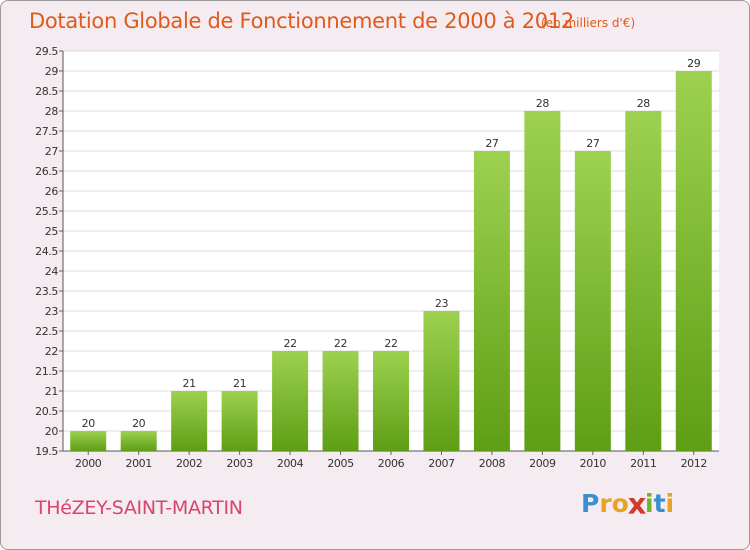  What do you see at coordinates (46, 411) in the screenshot?
I see `y-tick-label: 20.5` at bounding box center [46, 411].